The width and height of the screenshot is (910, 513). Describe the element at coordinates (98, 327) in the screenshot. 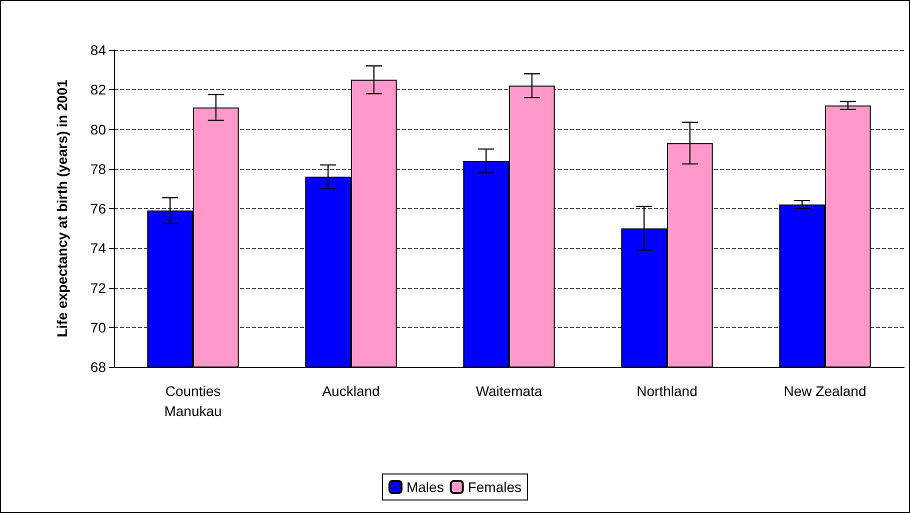

I see `y-tick-label: 70` at that location.